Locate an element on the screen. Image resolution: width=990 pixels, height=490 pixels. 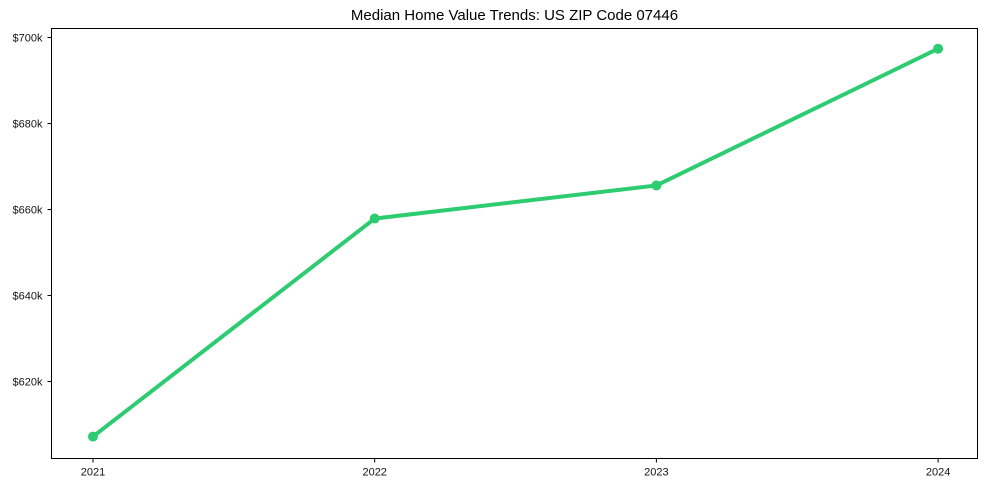
x-axis-tick-label: 2023 is located at coordinates (656, 473).